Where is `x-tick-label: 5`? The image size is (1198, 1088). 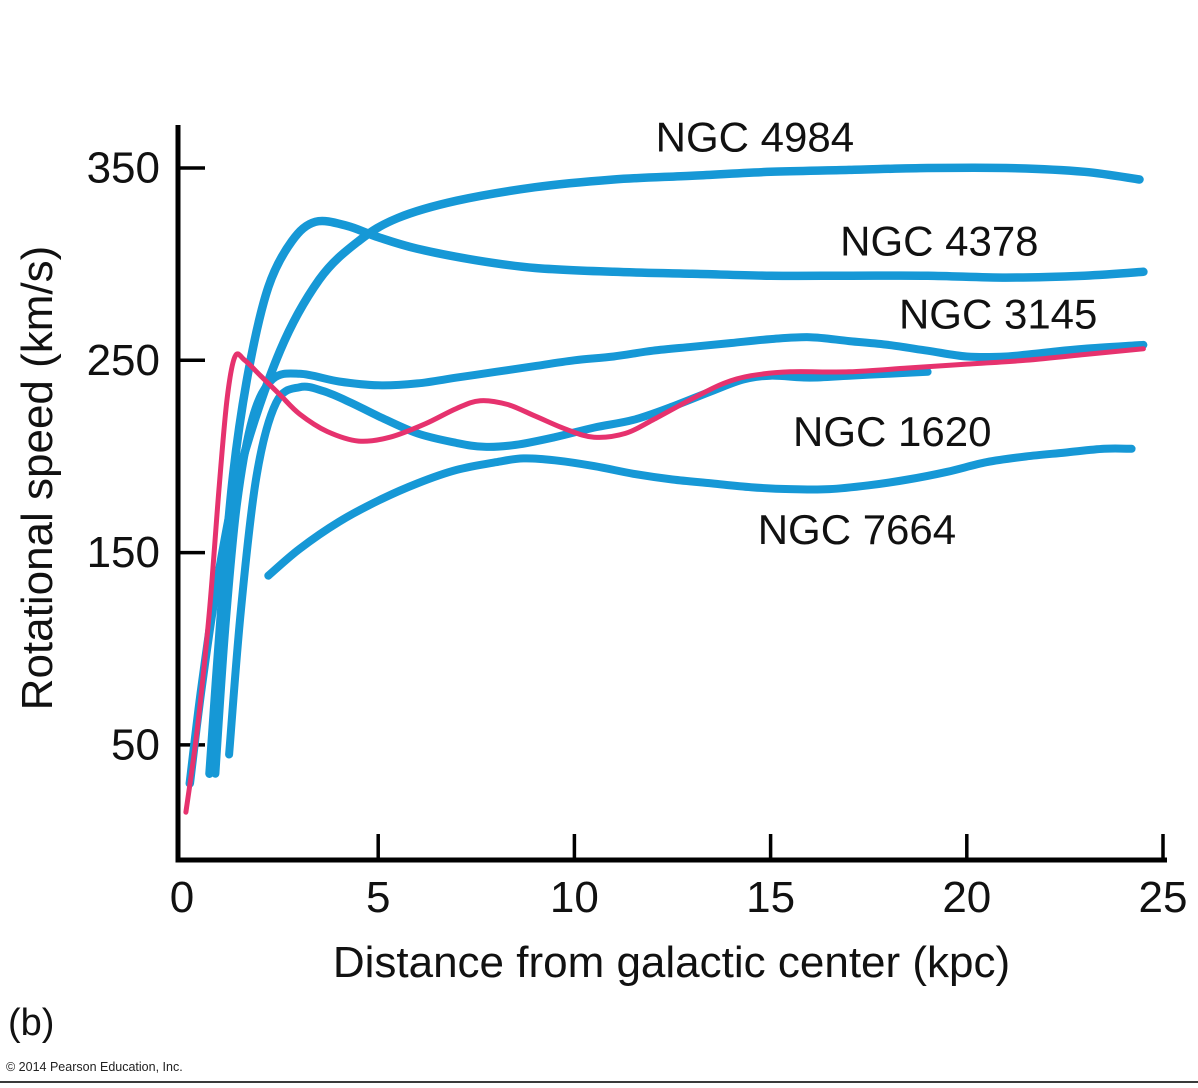
x-tick-label: 5 is located at coordinates (378, 897).